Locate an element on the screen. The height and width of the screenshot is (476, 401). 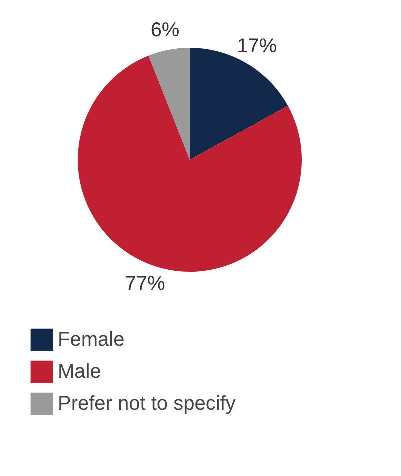
data-label: 17% is located at coordinates (257, 46).